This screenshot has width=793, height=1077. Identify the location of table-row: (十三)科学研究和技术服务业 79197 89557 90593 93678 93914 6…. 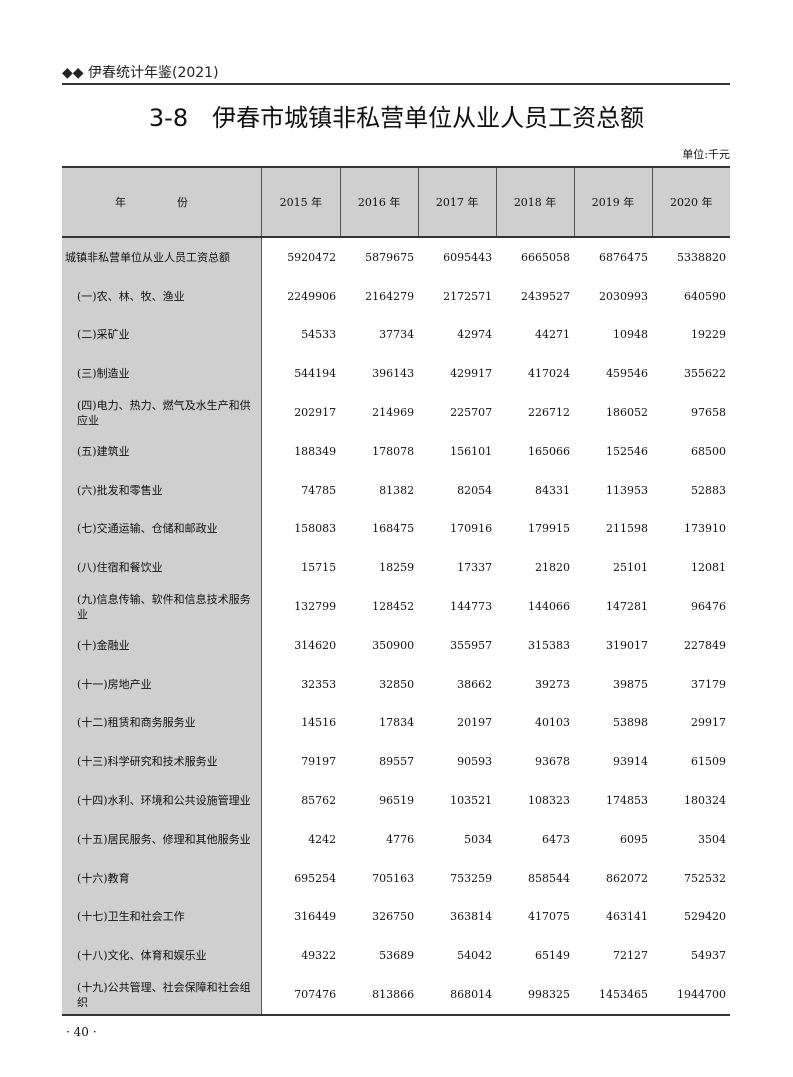
(396, 762).